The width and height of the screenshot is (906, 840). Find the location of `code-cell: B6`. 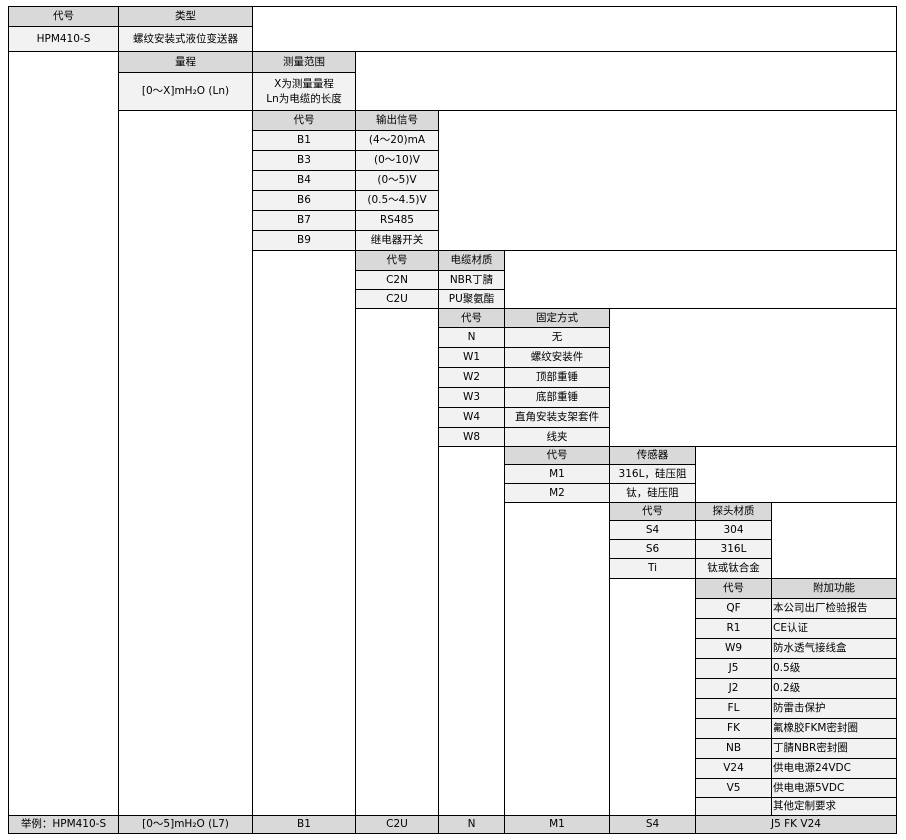

code-cell: B6 is located at coordinates (304, 200).